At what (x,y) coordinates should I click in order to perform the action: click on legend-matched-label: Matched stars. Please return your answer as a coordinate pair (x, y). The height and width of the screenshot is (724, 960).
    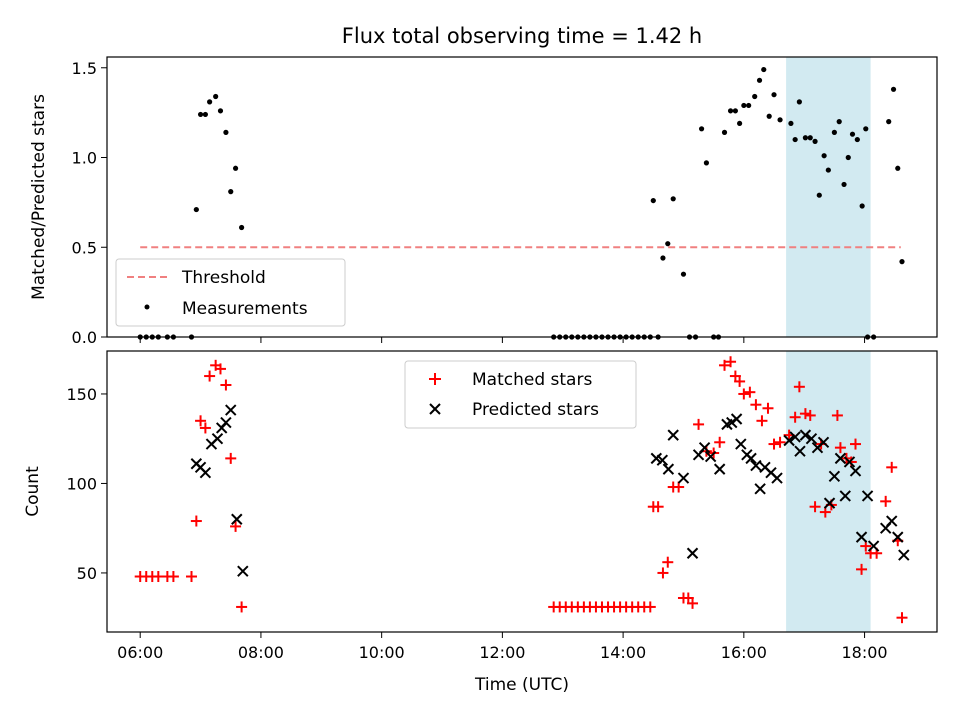
    Looking at the image, I should click on (532, 380).